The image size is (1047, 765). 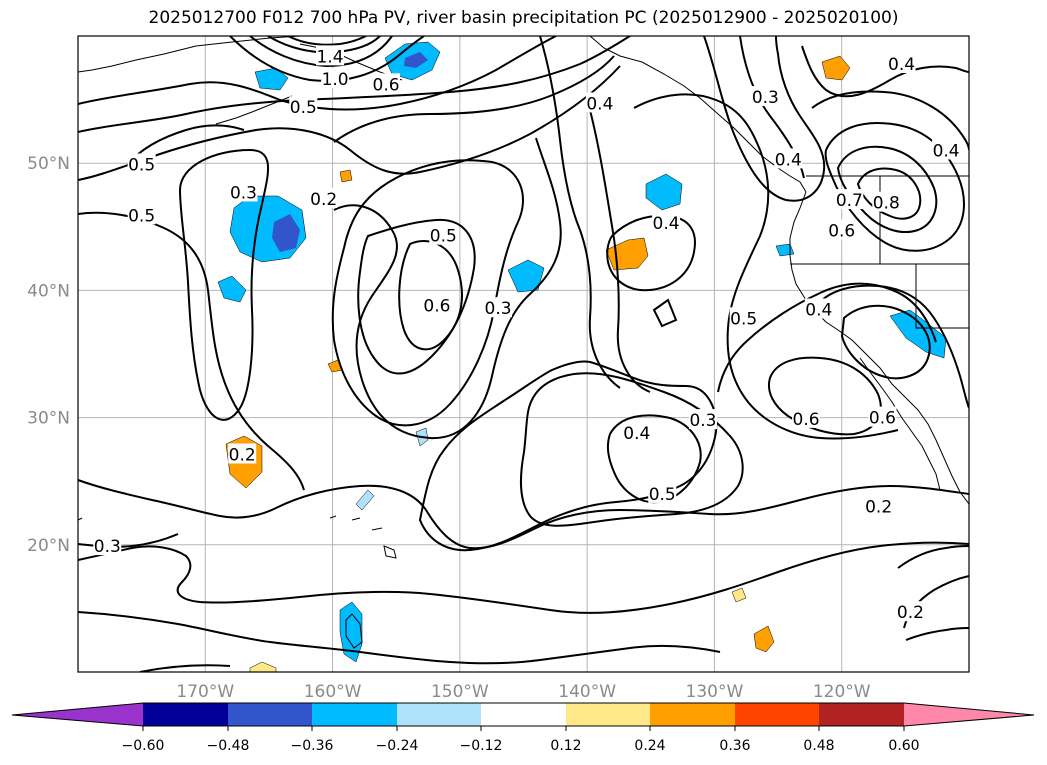 What do you see at coordinates (664, 192) in the screenshot?
I see `shade-blob-north-east` at bounding box center [664, 192].